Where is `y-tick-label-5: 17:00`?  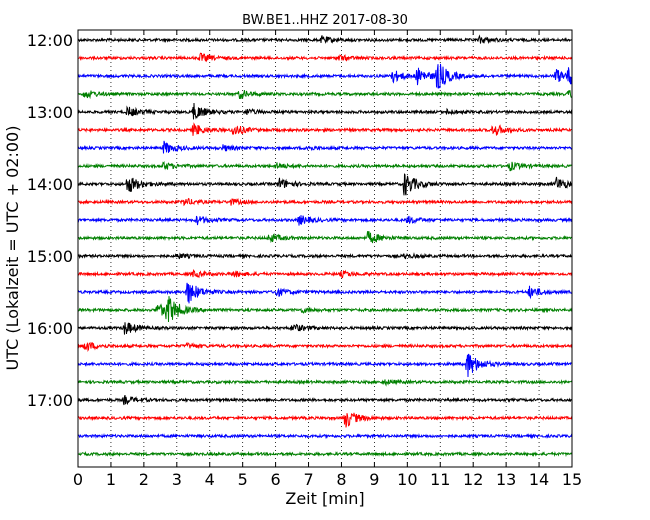
y-tick-label-5: 17:00 is located at coordinates (50, 400).